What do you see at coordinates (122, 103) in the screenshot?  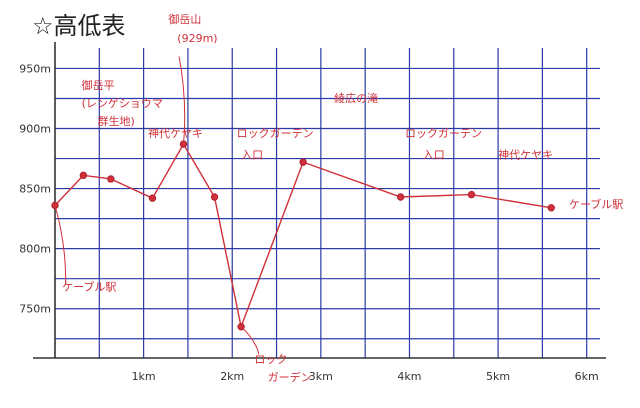 I see `annotation-label: (レンゲショウマ` at bounding box center [122, 103].